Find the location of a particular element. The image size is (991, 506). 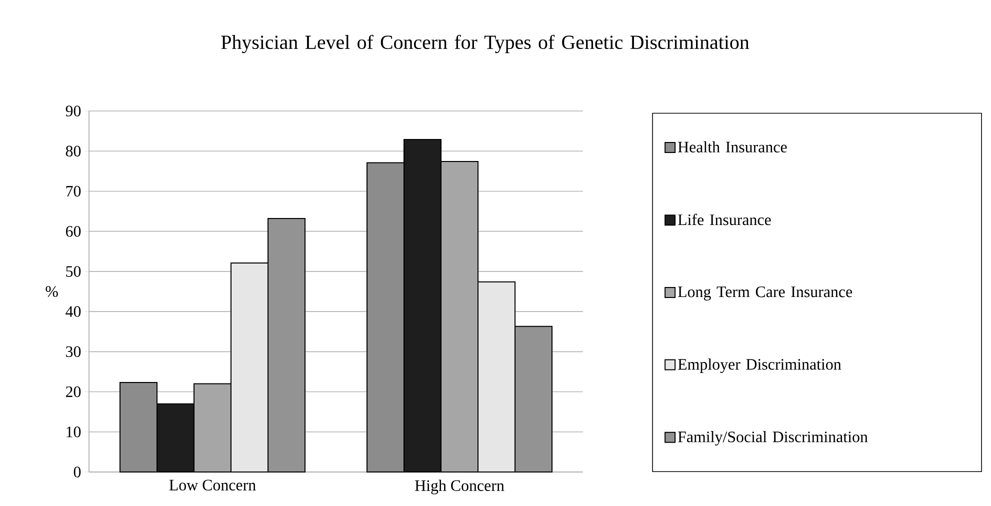

y-tick-label: 10 is located at coordinates (73, 432).